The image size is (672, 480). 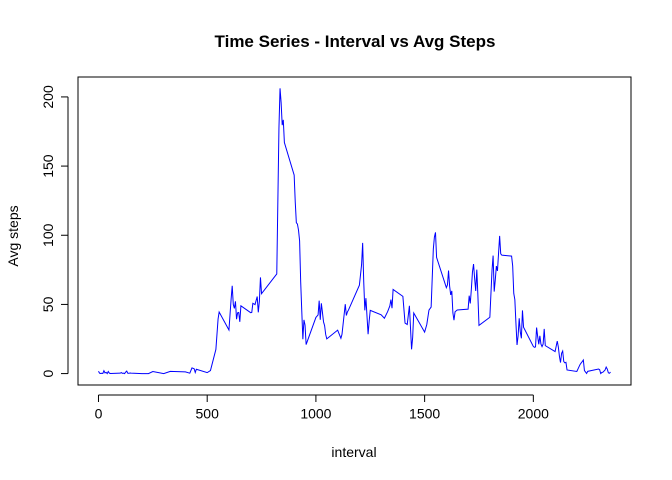 What do you see at coordinates (48, 166) in the screenshot?
I see `y-tick-label: 150` at bounding box center [48, 166].